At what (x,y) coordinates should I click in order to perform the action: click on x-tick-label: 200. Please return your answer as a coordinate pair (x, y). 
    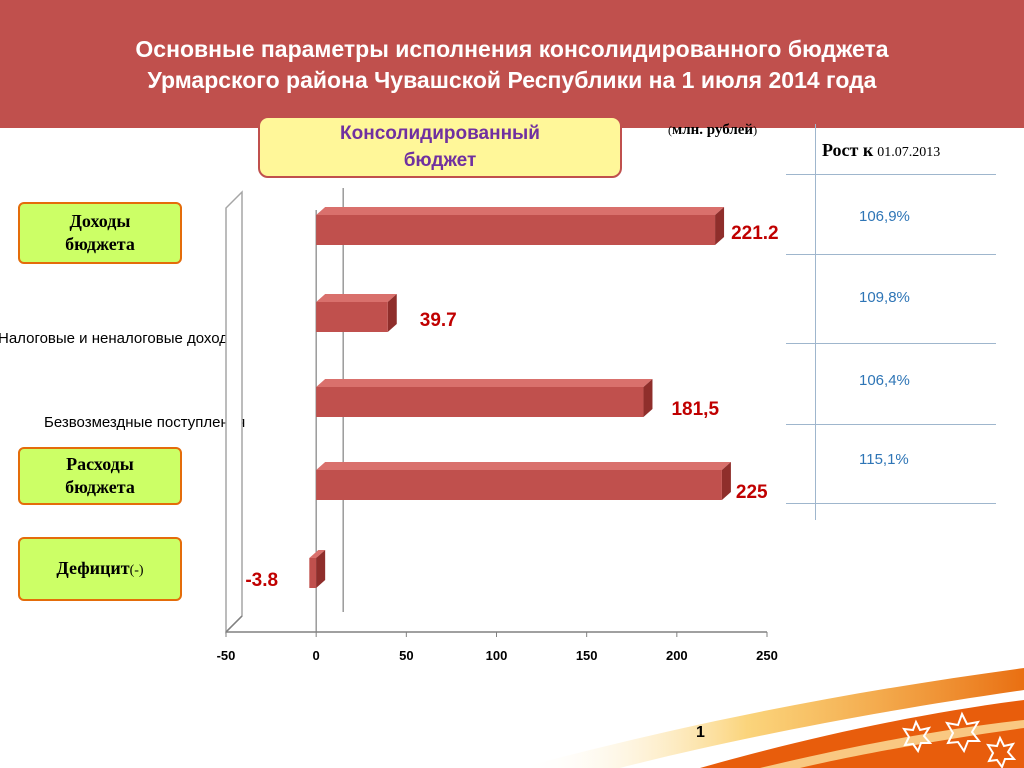
    Looking at the image, I should click on (677, 655).